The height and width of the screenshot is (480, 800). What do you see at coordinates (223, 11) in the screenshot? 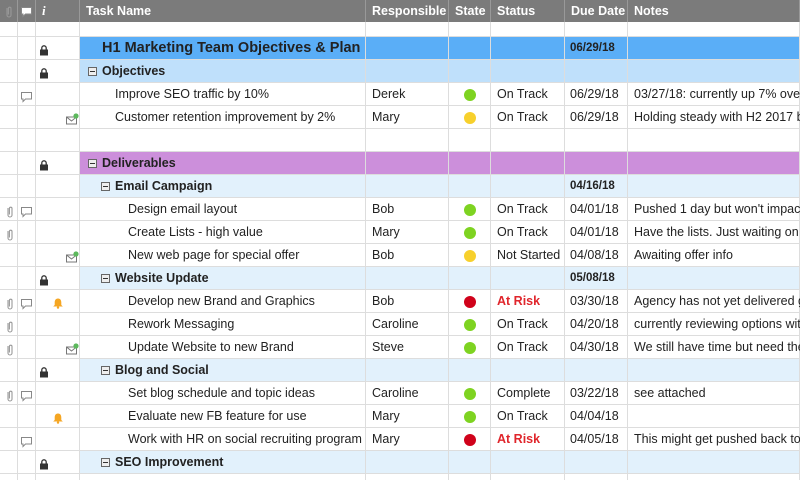
I see `column-header: Task Name` at bounding box center [223, 11].